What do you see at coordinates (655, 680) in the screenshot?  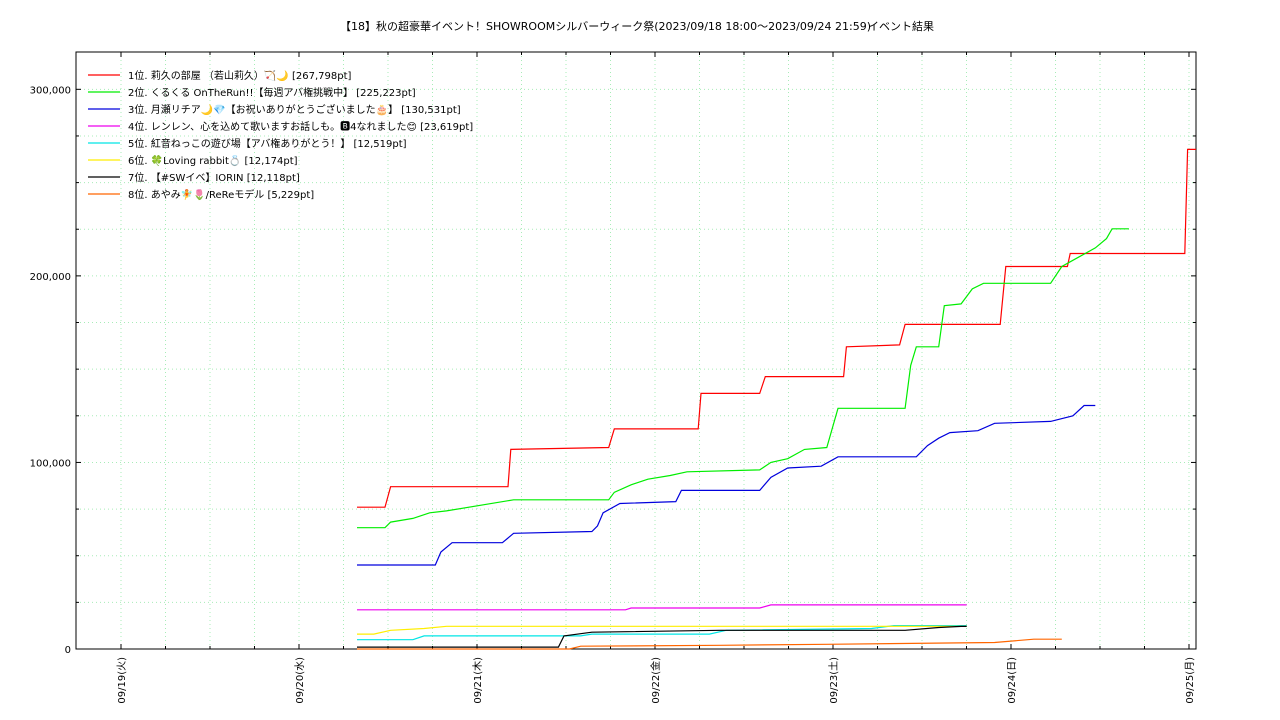 I see `x-tick-label: 09/22(金)` at bounding box center [655, 680].